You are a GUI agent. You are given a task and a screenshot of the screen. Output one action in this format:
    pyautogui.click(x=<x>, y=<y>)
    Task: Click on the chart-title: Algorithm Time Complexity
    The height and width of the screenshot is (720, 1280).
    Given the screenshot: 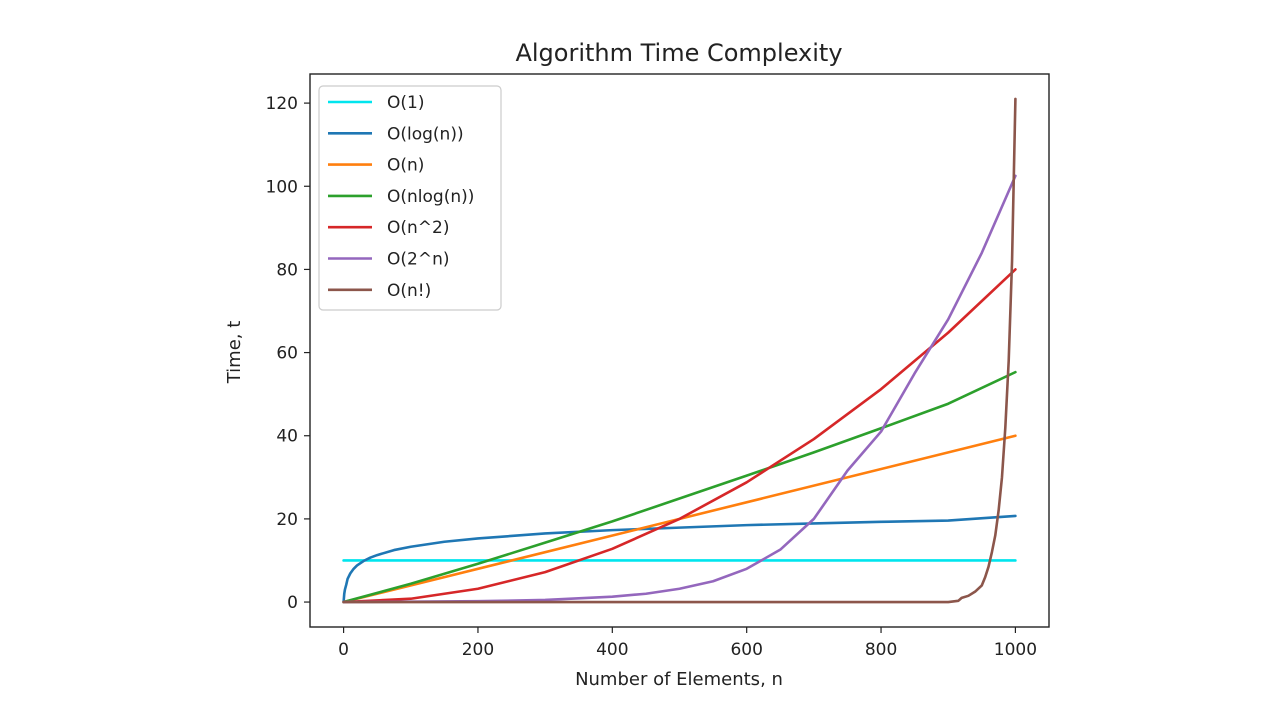 What is the action you would take?
    pyautogui.click(x=678, y=53)
    